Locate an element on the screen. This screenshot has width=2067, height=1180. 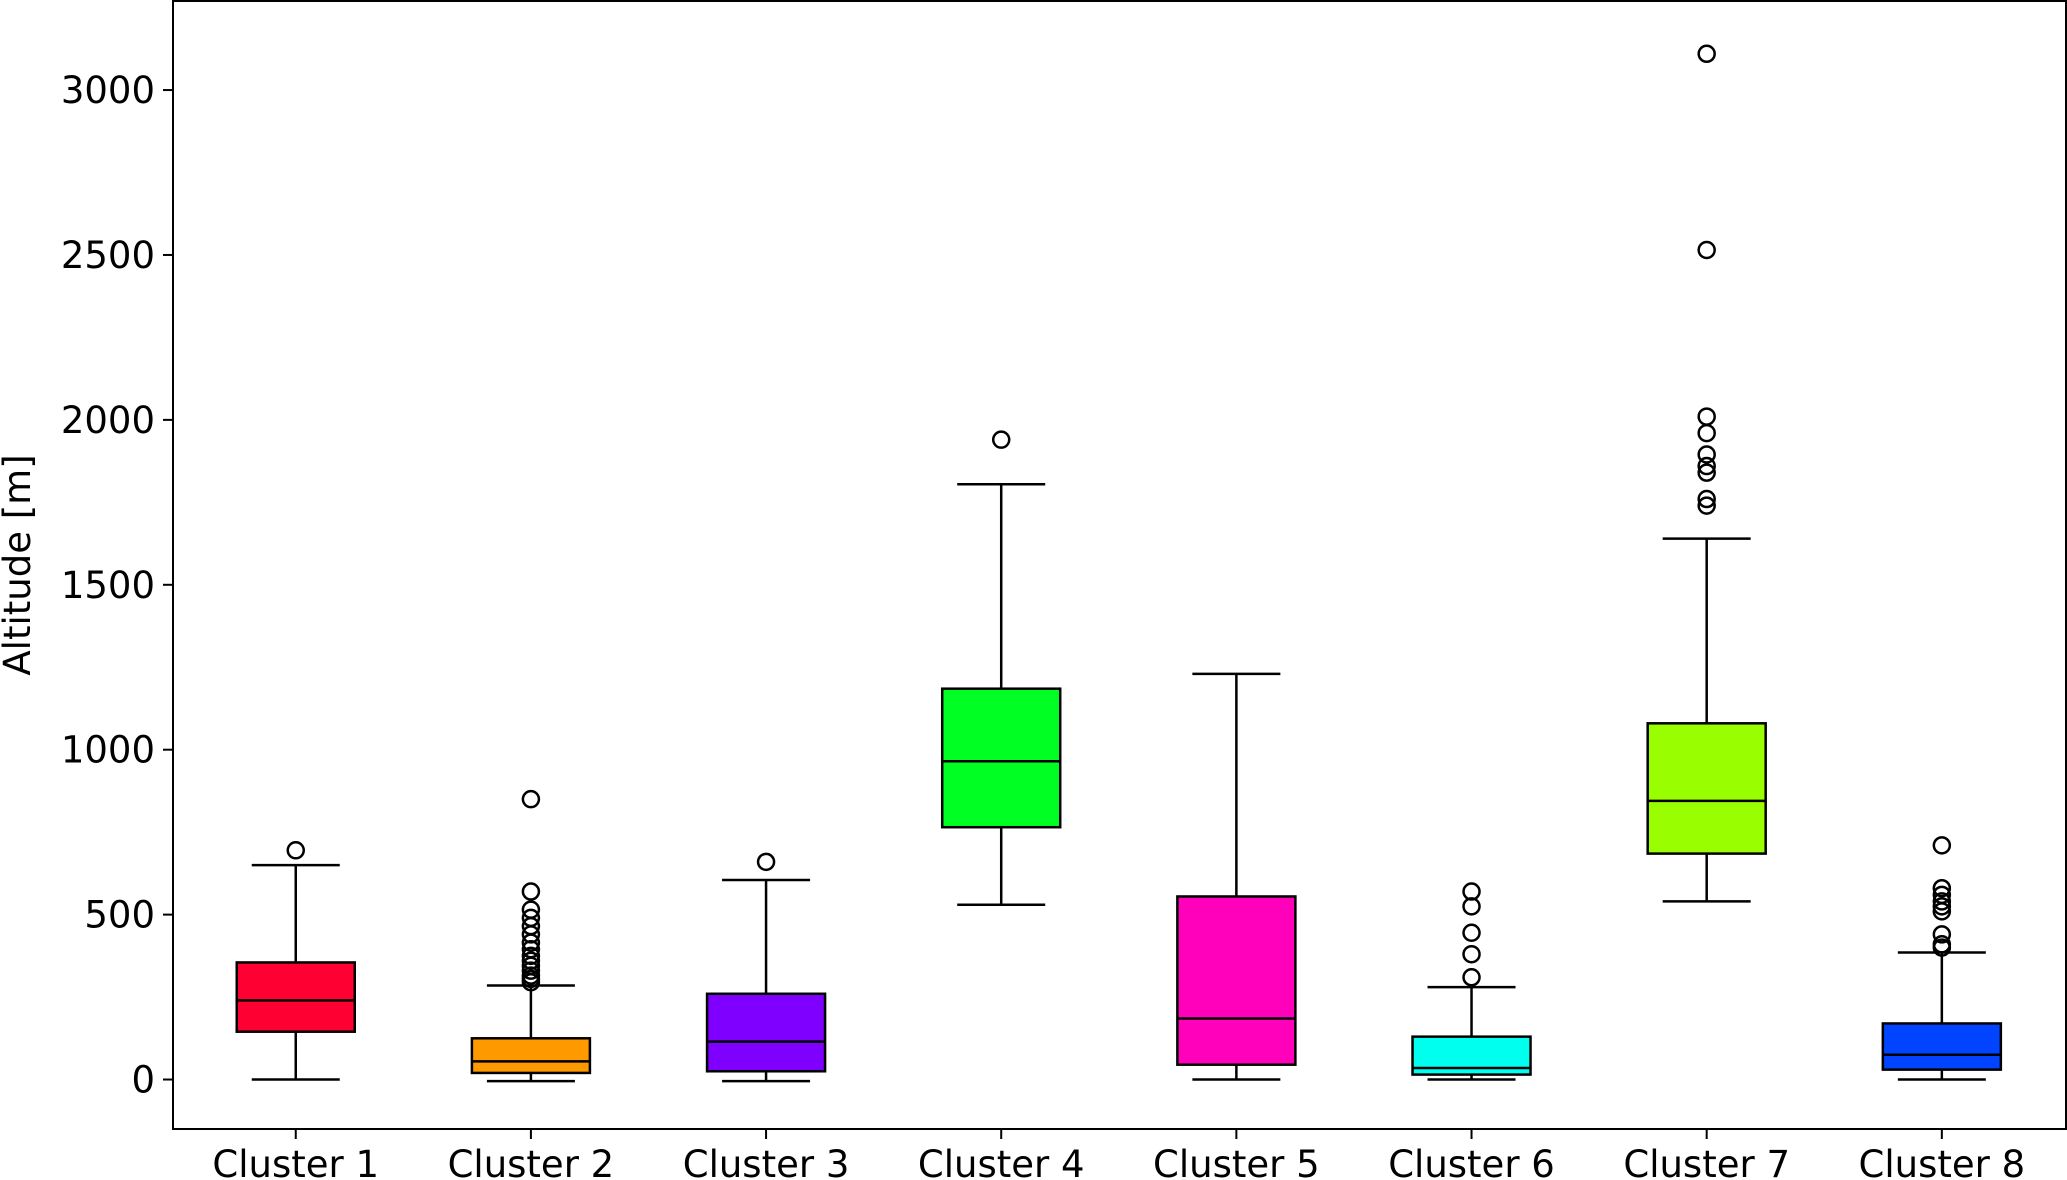
y-tick-label: 1500 is located at coordinates (108, 585).